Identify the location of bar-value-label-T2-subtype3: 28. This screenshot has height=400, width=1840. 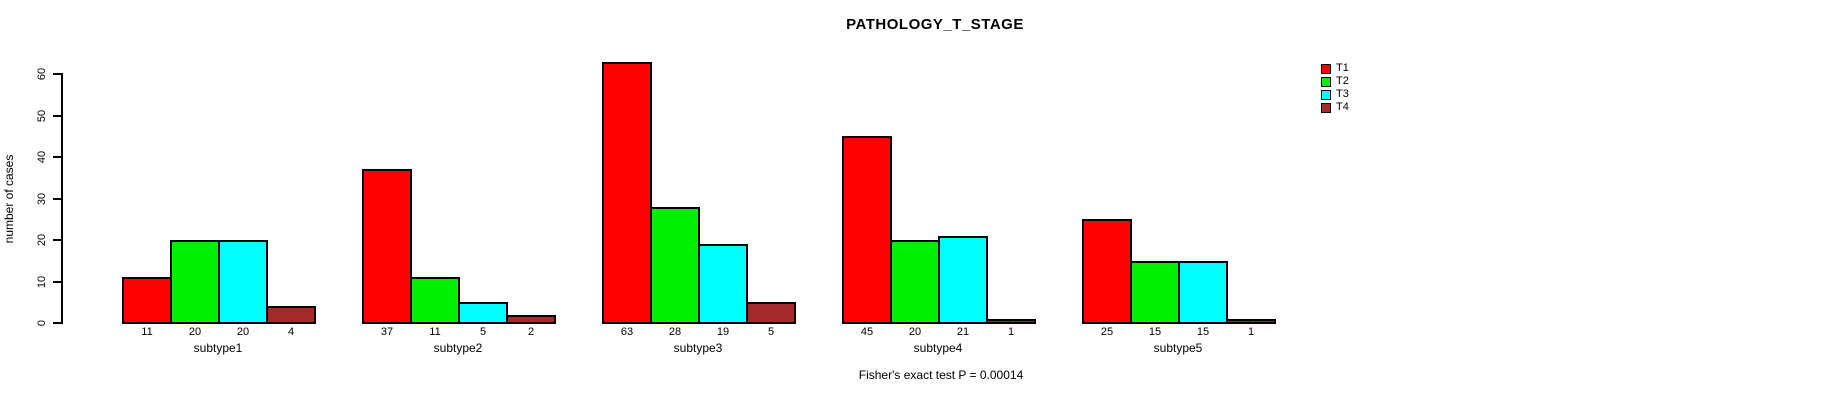
(675, 332).